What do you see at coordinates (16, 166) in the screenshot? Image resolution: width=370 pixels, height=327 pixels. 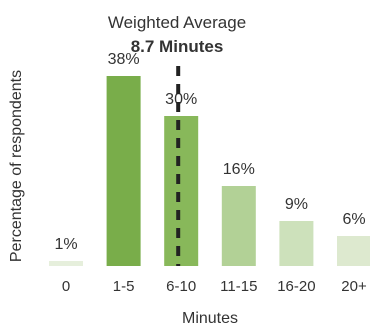 I see `y-axis-label: Percentage of respondents` at bounding box center [16, 166].